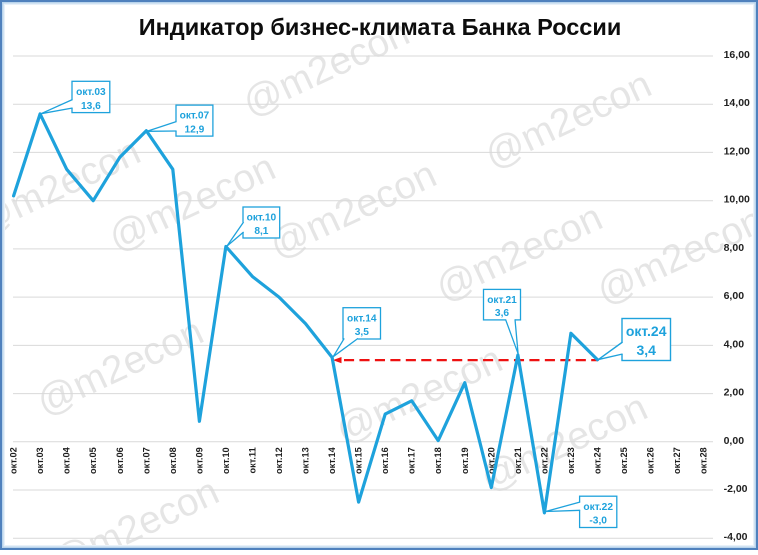 This screenshot has width=758, height=555. What do you see at coordinates (173, 460) in the screenshot?
I see `svg-text: окт.08` at bounding box center [173, 460].